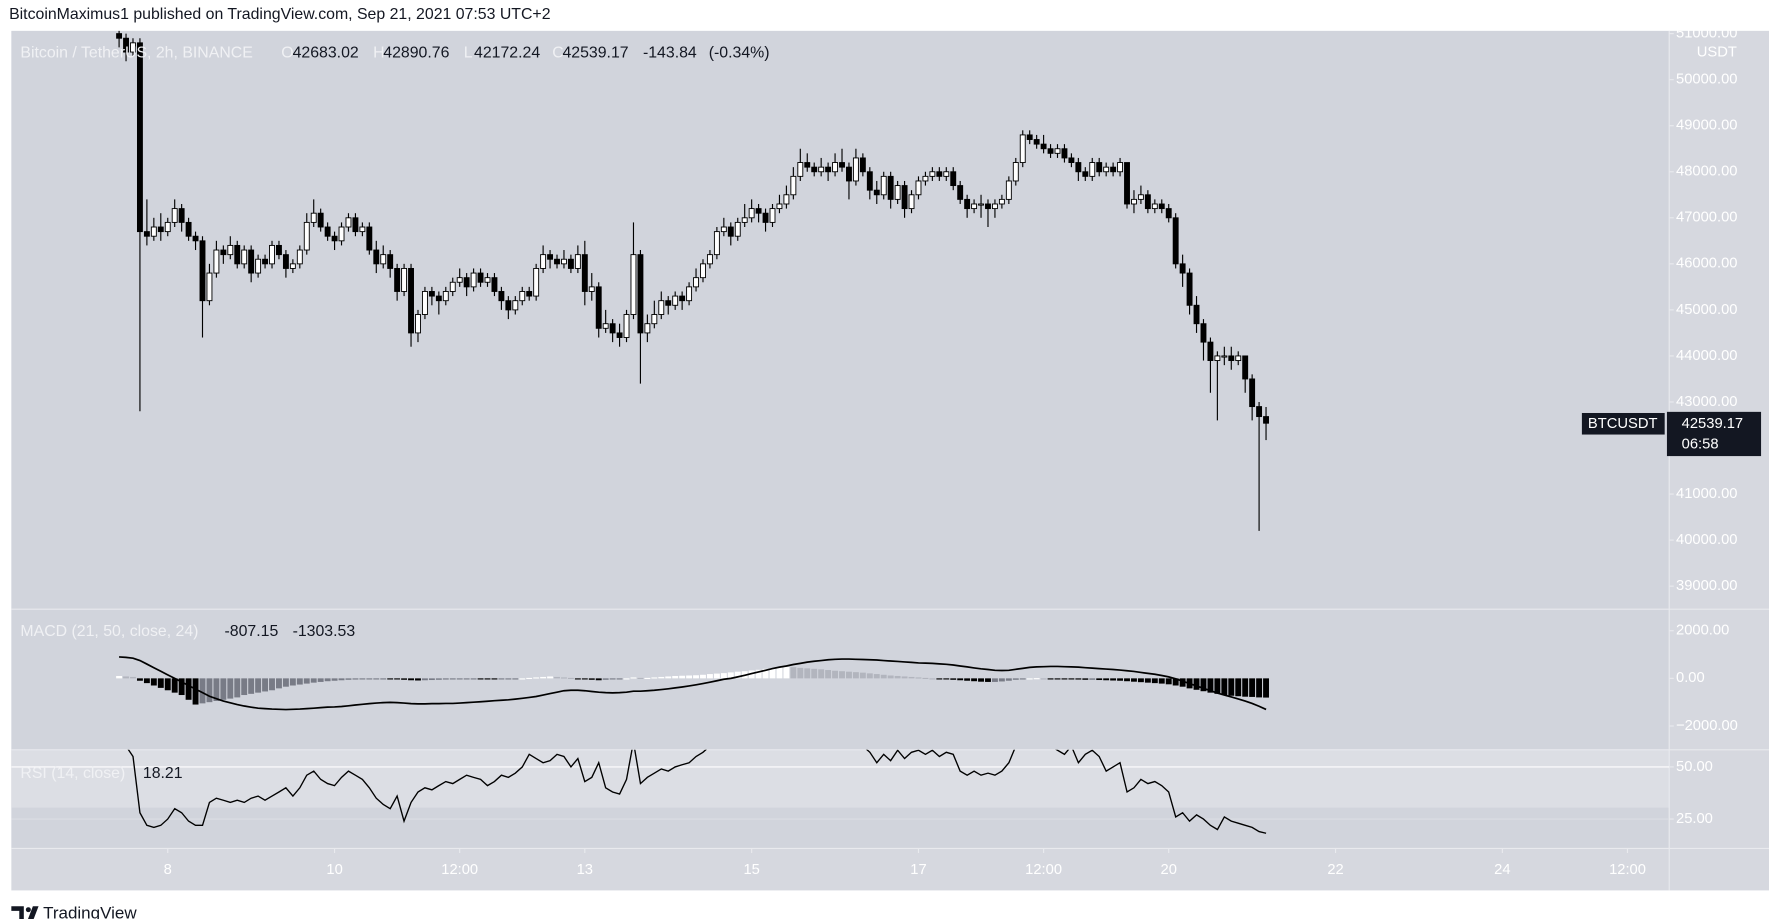 This screenshot has width=1769, height=919. Describe the element at coordinates (1706, 310) in the screenshot. I see `y-tick-label: 45000.00` at that location.